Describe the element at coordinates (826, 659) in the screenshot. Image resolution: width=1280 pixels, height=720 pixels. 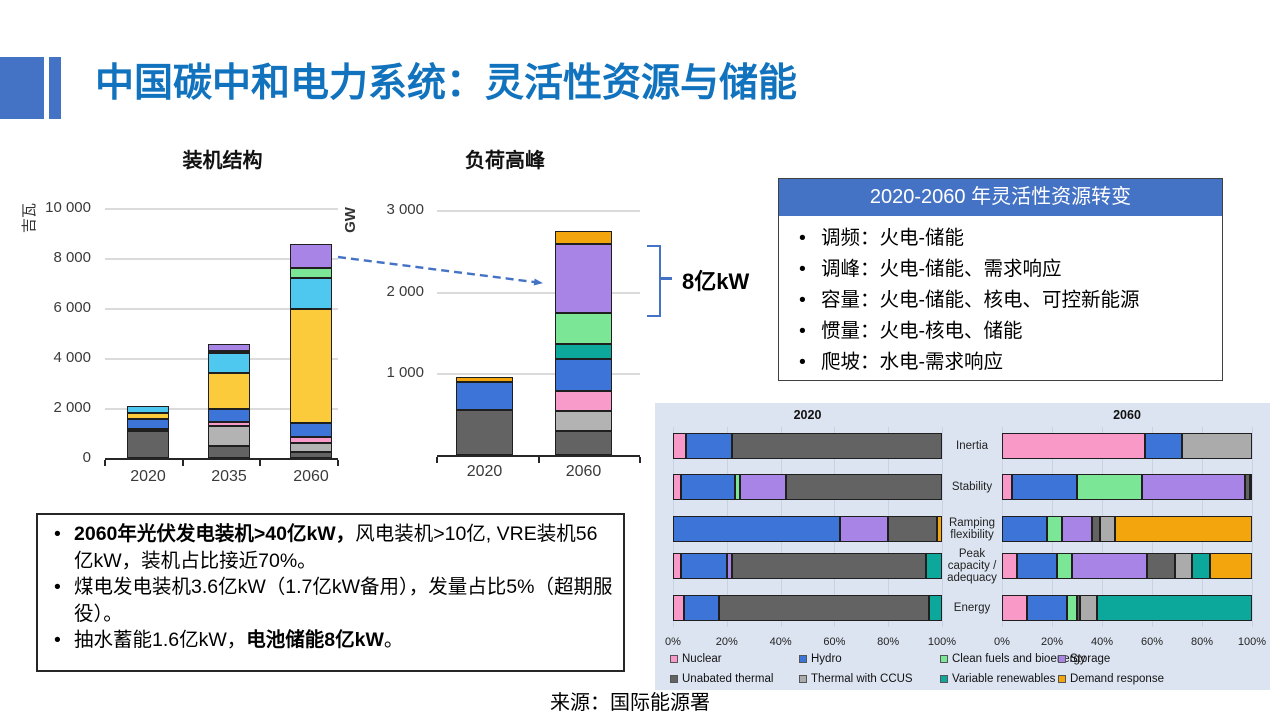
I see `legend-label: Hydro` at that location.